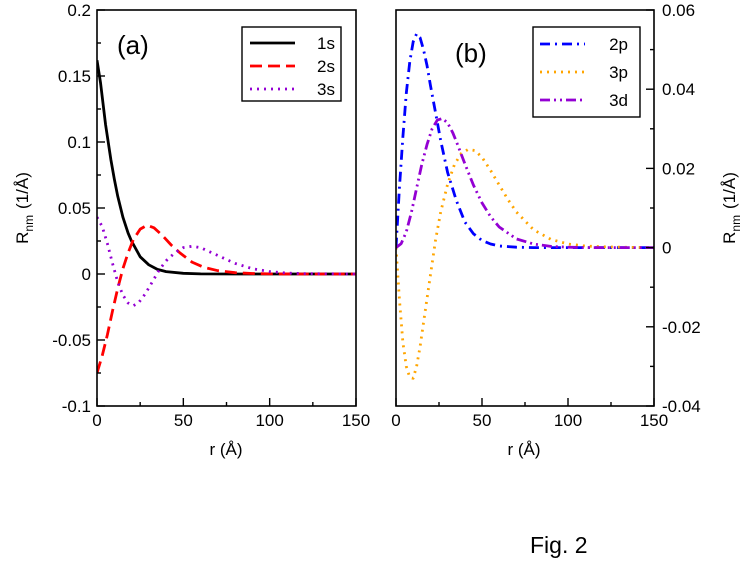 Image resolution: width=747 pixels, height=563 pixels. I want to click on panel-a-ylabel: Rnm (1/Å), so click(24, 208).